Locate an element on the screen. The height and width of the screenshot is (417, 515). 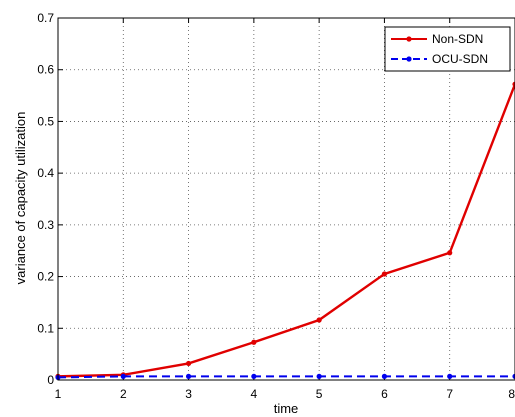
x-tick-labels: 1 2 3 4 5 6 7 8 is located at coordinates (285, 394).